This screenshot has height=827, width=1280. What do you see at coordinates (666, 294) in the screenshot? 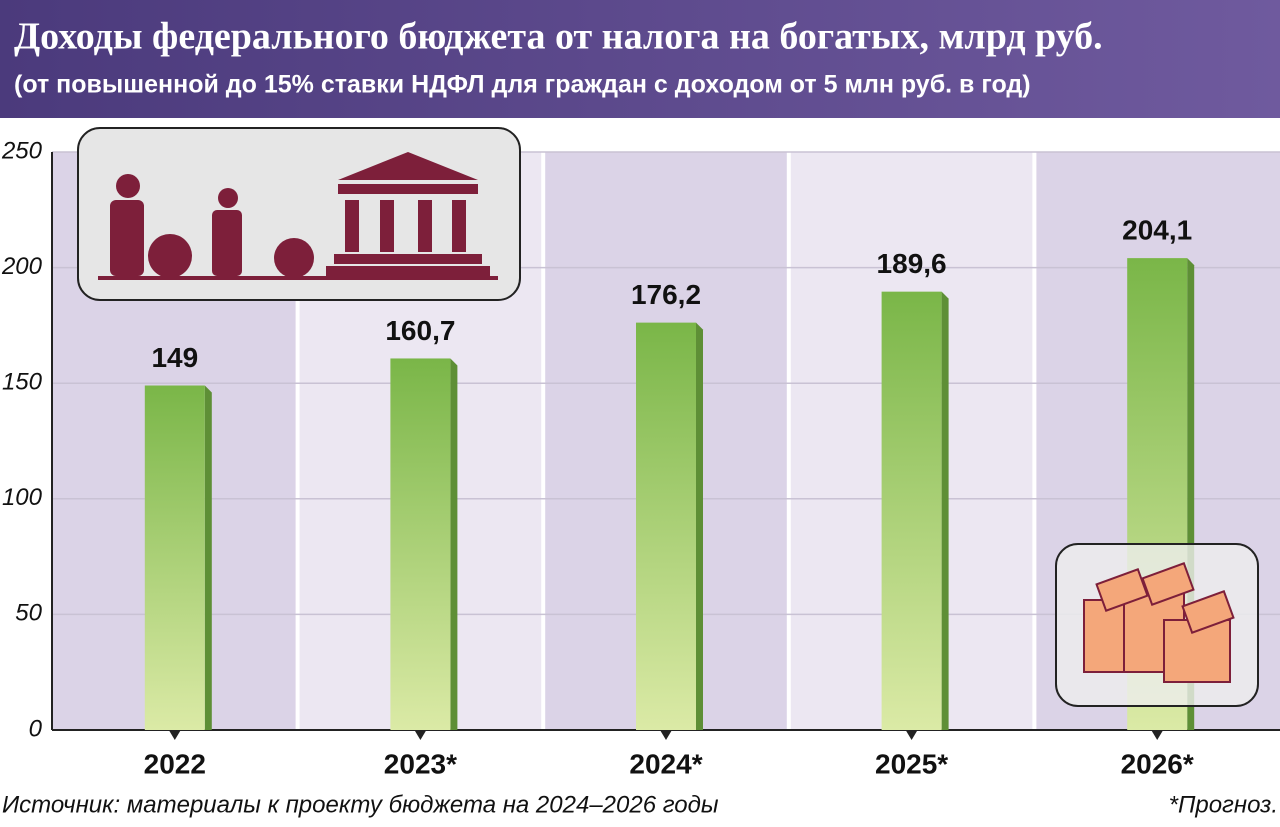
I see `value-label: 176,2` at bounding box center [666, 294].